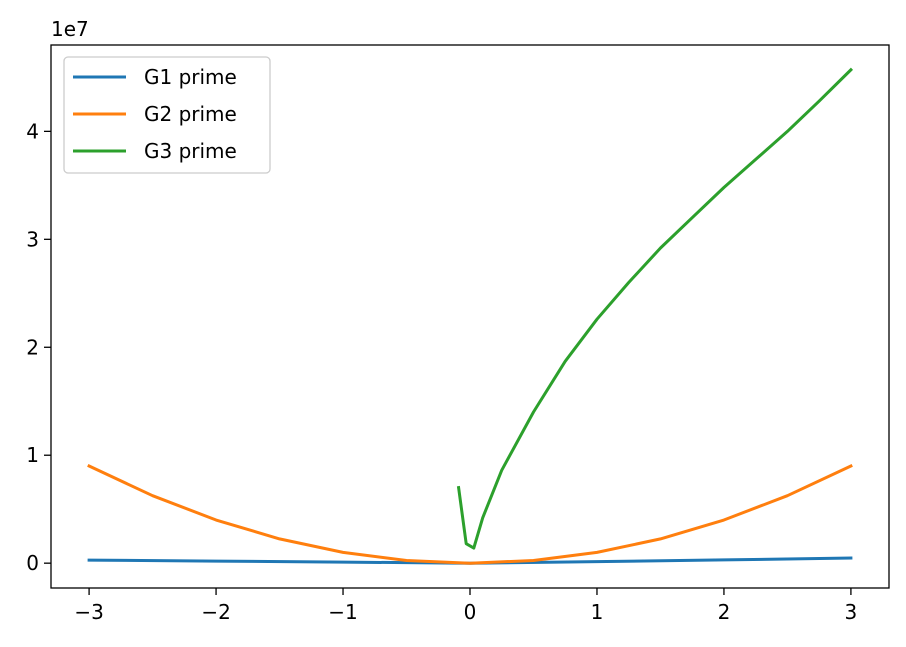 The image size is (906, 647). I want to click on y-offset-label: 1e7, so click(70, 29).